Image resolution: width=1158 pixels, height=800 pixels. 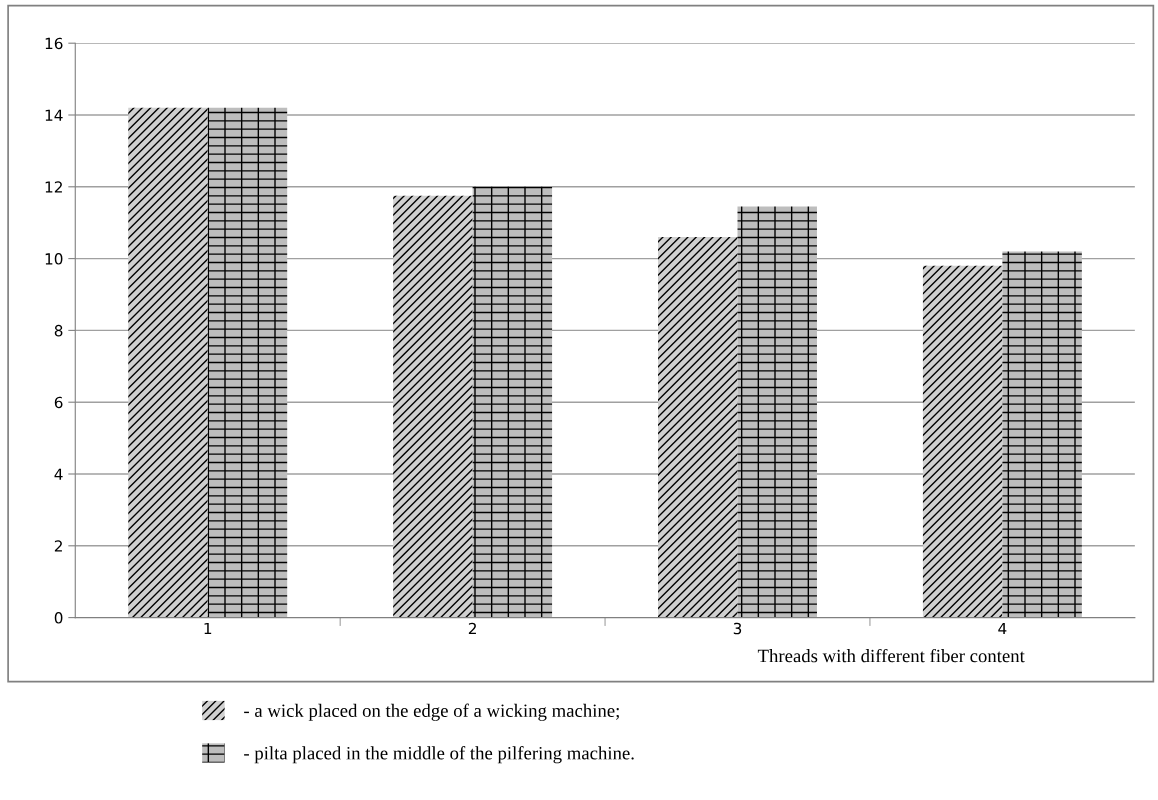 I want to click on legend-label: - pilta placed in the middle of the pilfering machine., so click(x=439, y=755).